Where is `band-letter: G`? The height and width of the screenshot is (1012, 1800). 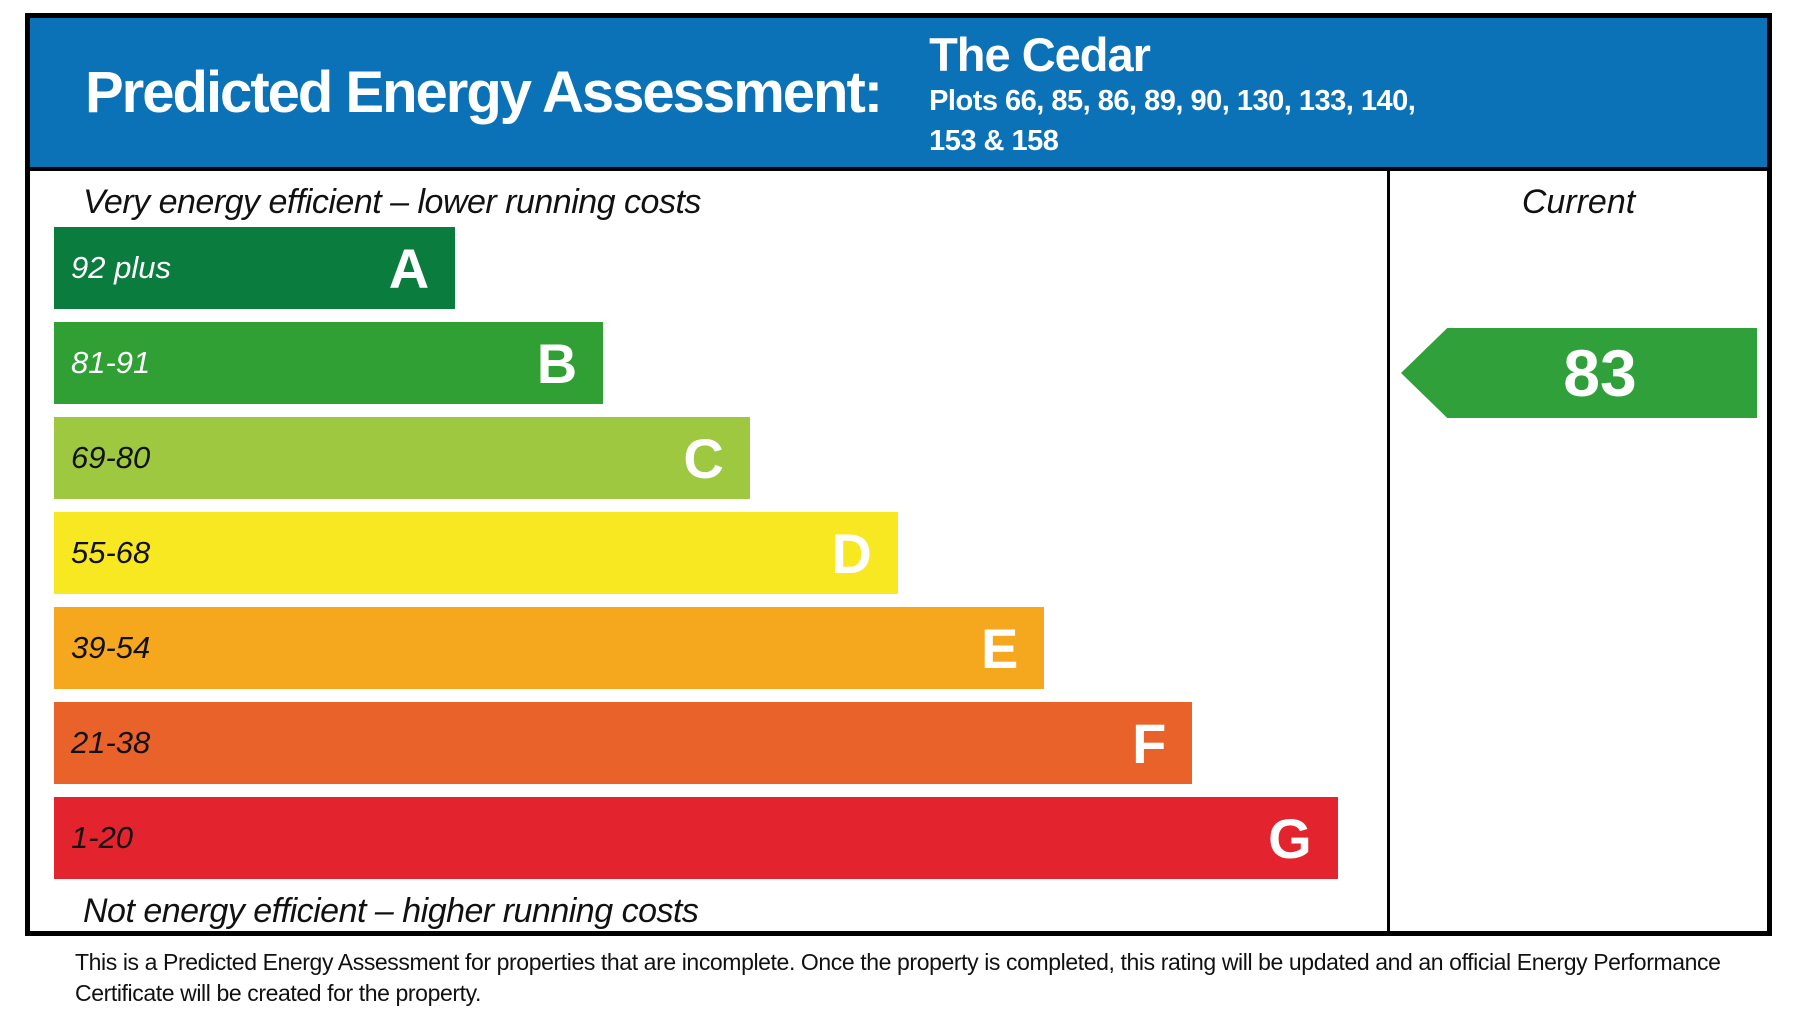
band-letter: G is located at coordinates (1290, 838).